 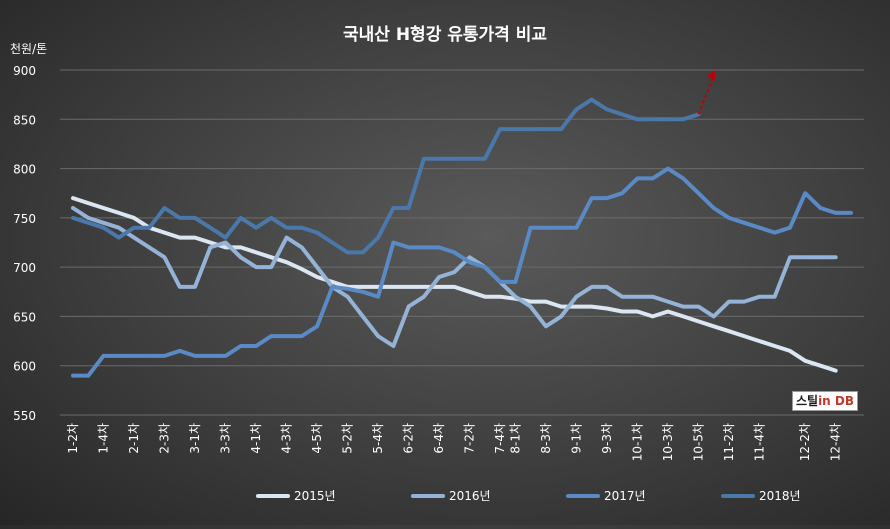 I want to click on steel-in-db-logo: 스틸in DB, so click(x=825, y=401).